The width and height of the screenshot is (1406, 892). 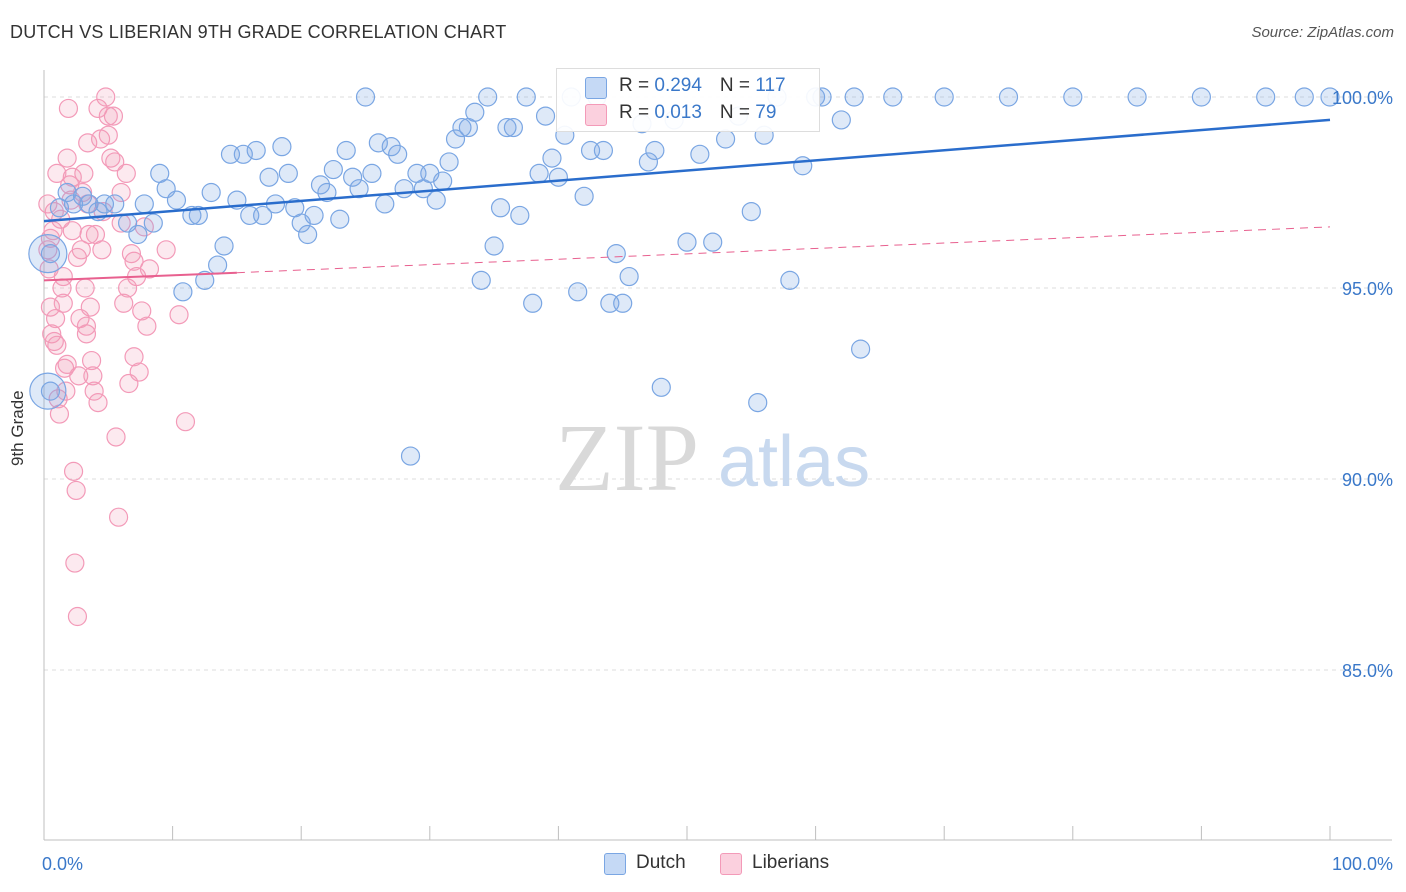 I want to click on y-axis-label: 9th Grade, so click(x=17, y=428).